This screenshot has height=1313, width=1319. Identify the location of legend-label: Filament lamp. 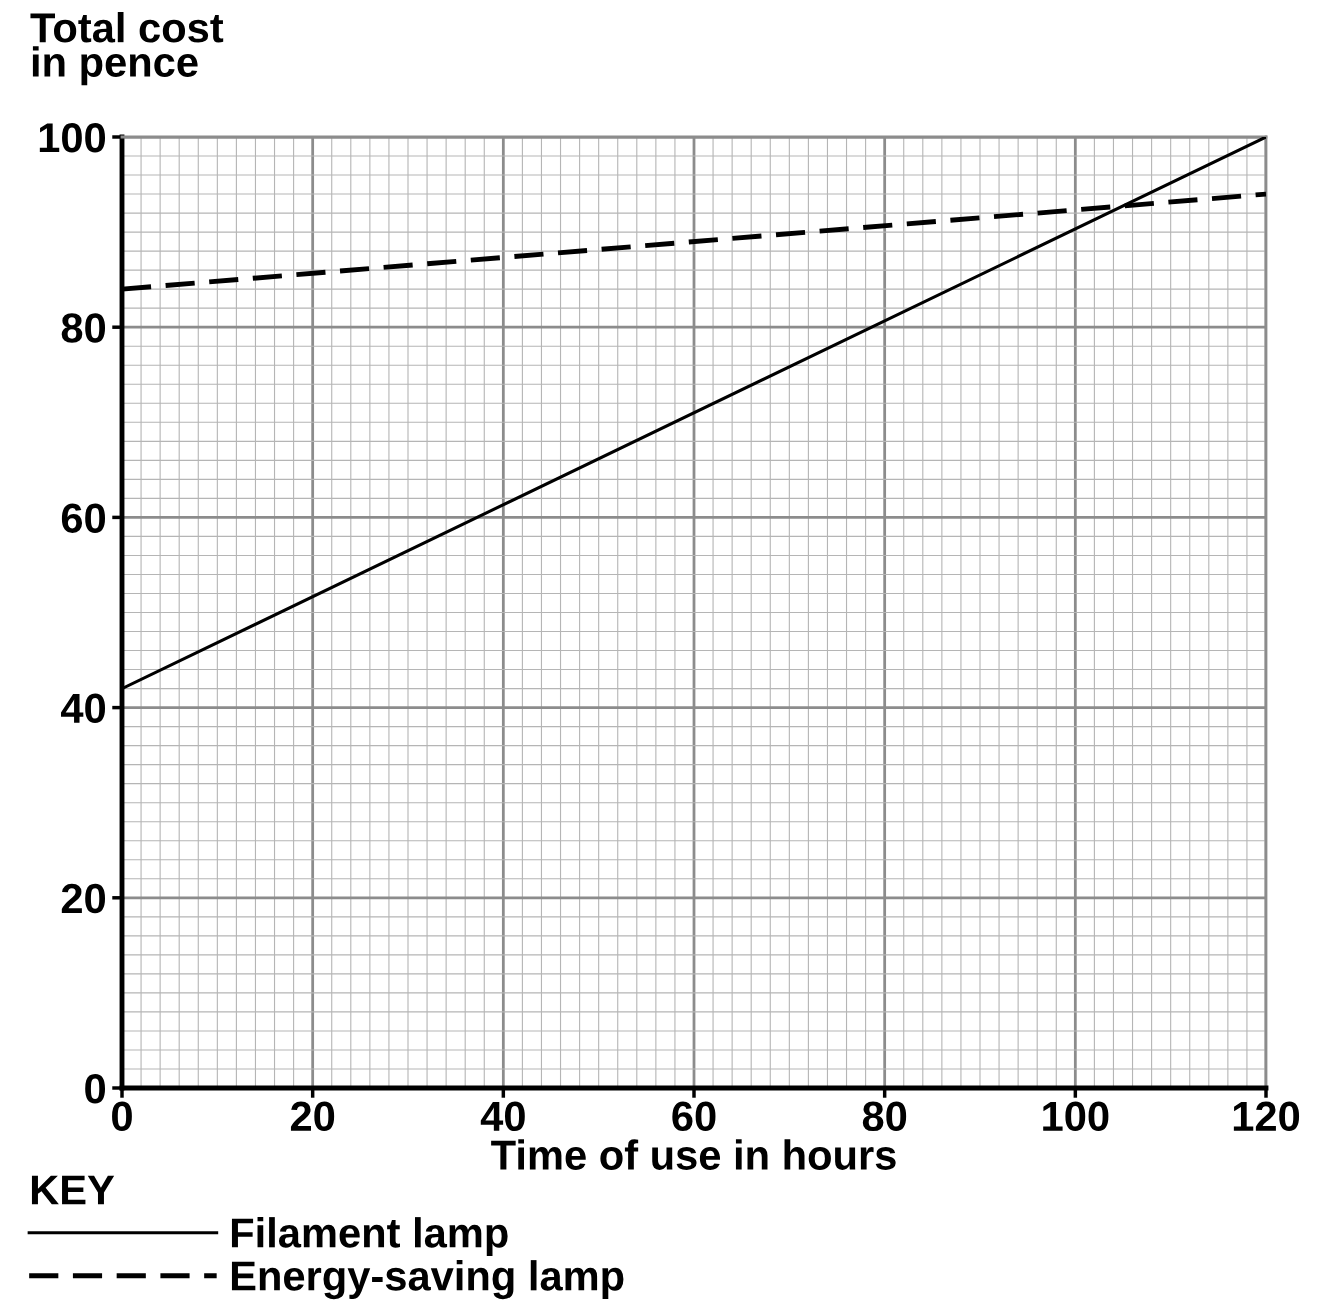
(369, 1236).